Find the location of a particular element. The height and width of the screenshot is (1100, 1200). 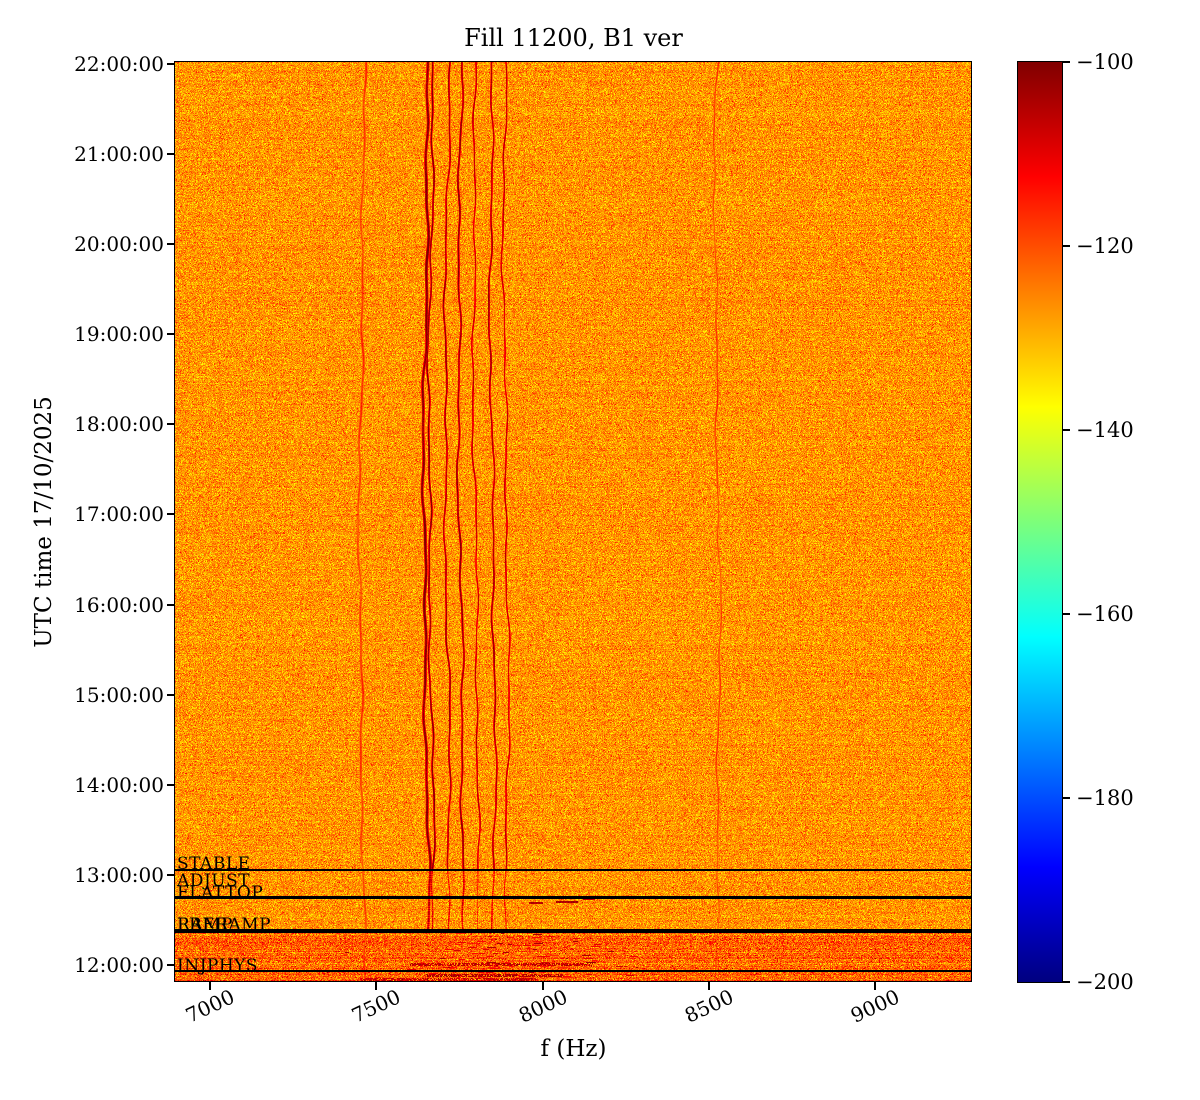

colorbar-tick-label: −200 is located at coordinates (1105, 982).